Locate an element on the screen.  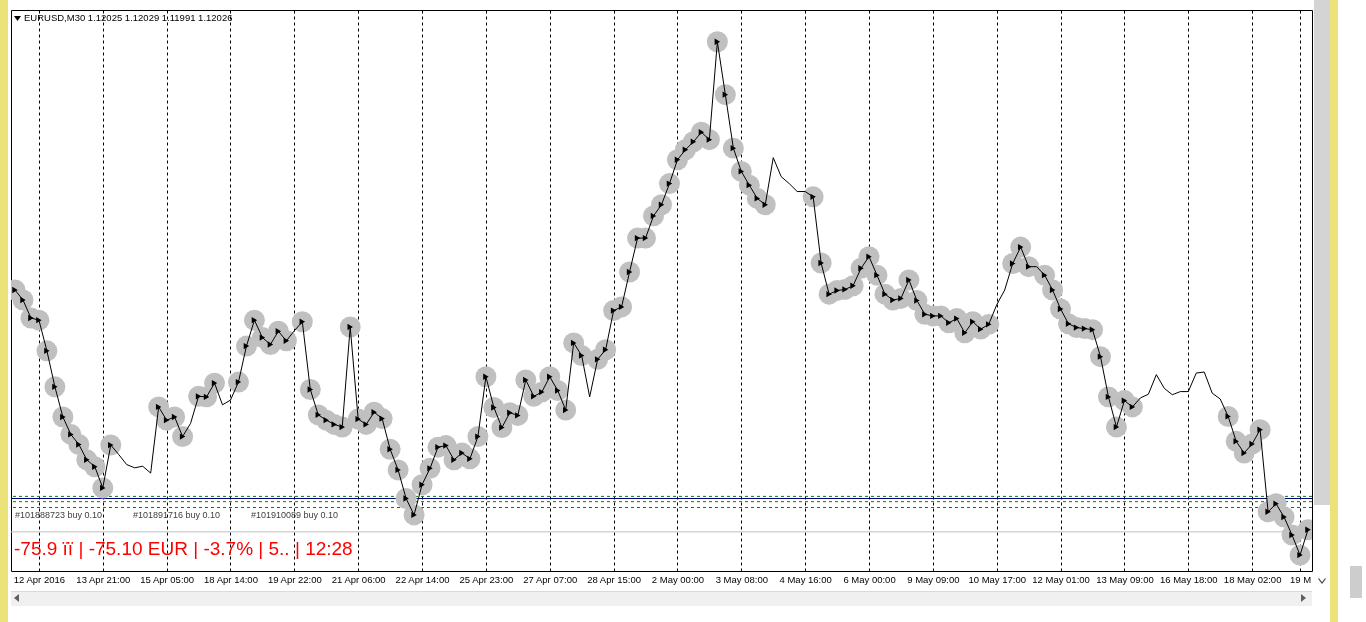
x-tick-label: 3 May 08:00 is located at coordinates (741, 579).